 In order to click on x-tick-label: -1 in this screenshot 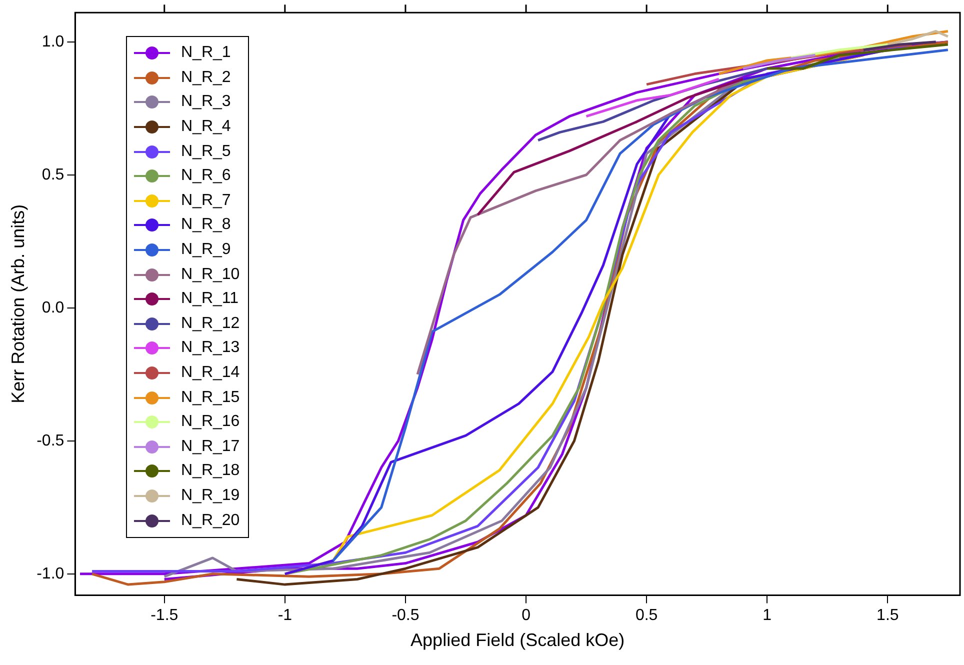, I will do `click(285, 615)`.